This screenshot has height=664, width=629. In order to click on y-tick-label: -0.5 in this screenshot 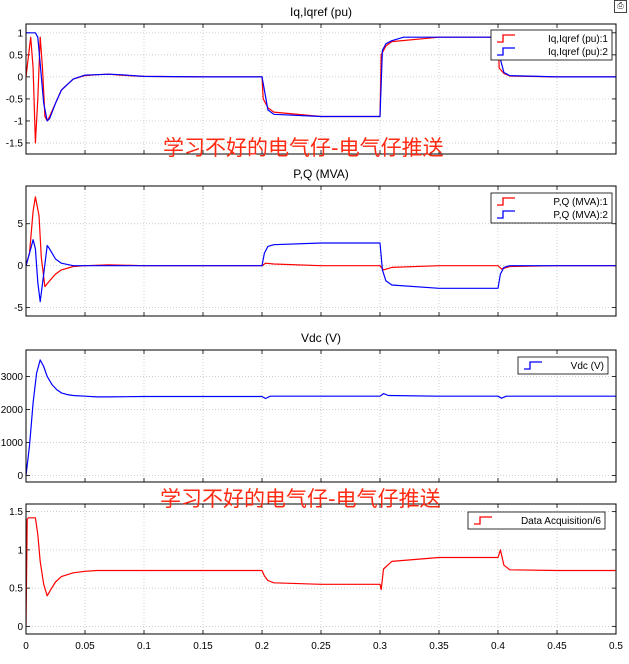, I will do `click(15, 99)`.